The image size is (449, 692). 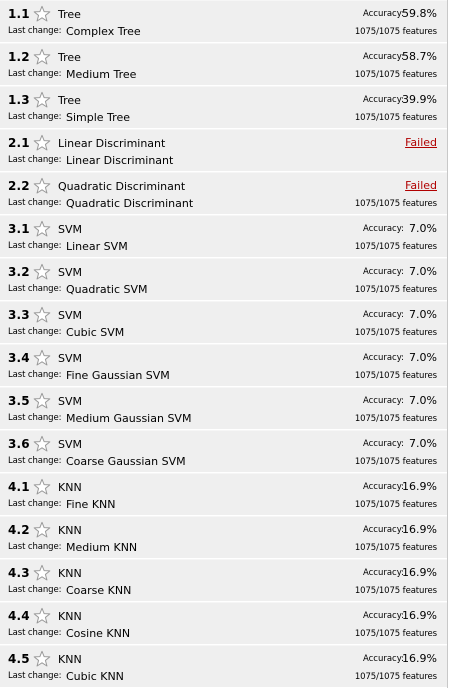 What do you see at coordinates (129, 418) in the screenshot?
I see `model-preset: Medium Gaussian SVM` at bounding box center [129, 418].